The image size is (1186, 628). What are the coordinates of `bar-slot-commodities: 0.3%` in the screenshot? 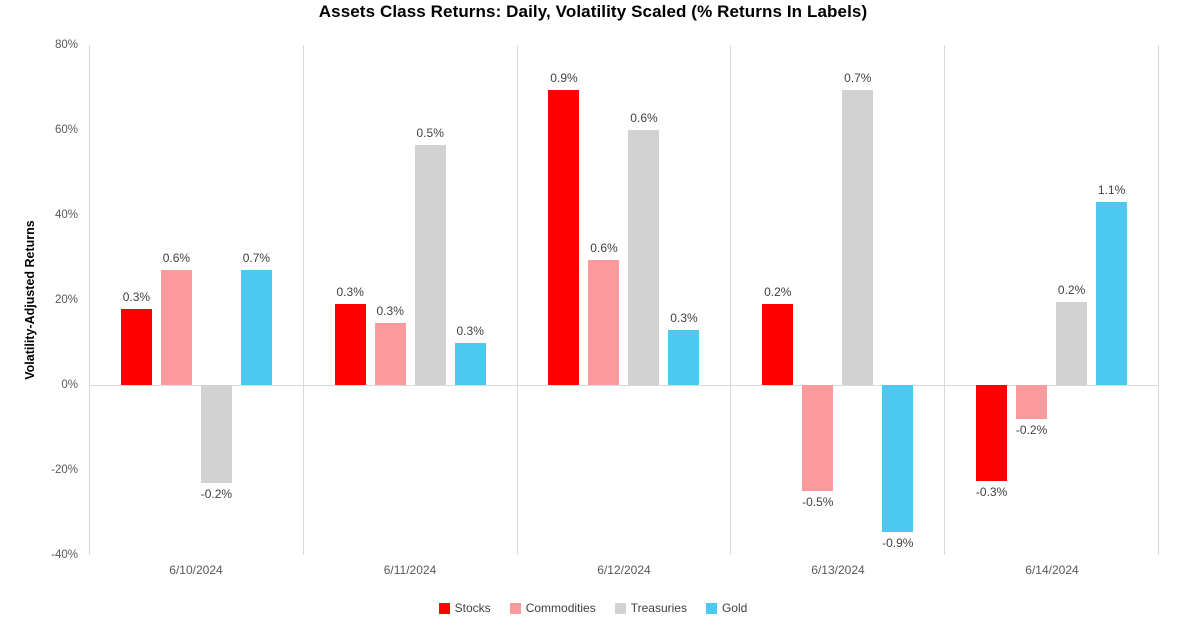 It's located at (390, 300).